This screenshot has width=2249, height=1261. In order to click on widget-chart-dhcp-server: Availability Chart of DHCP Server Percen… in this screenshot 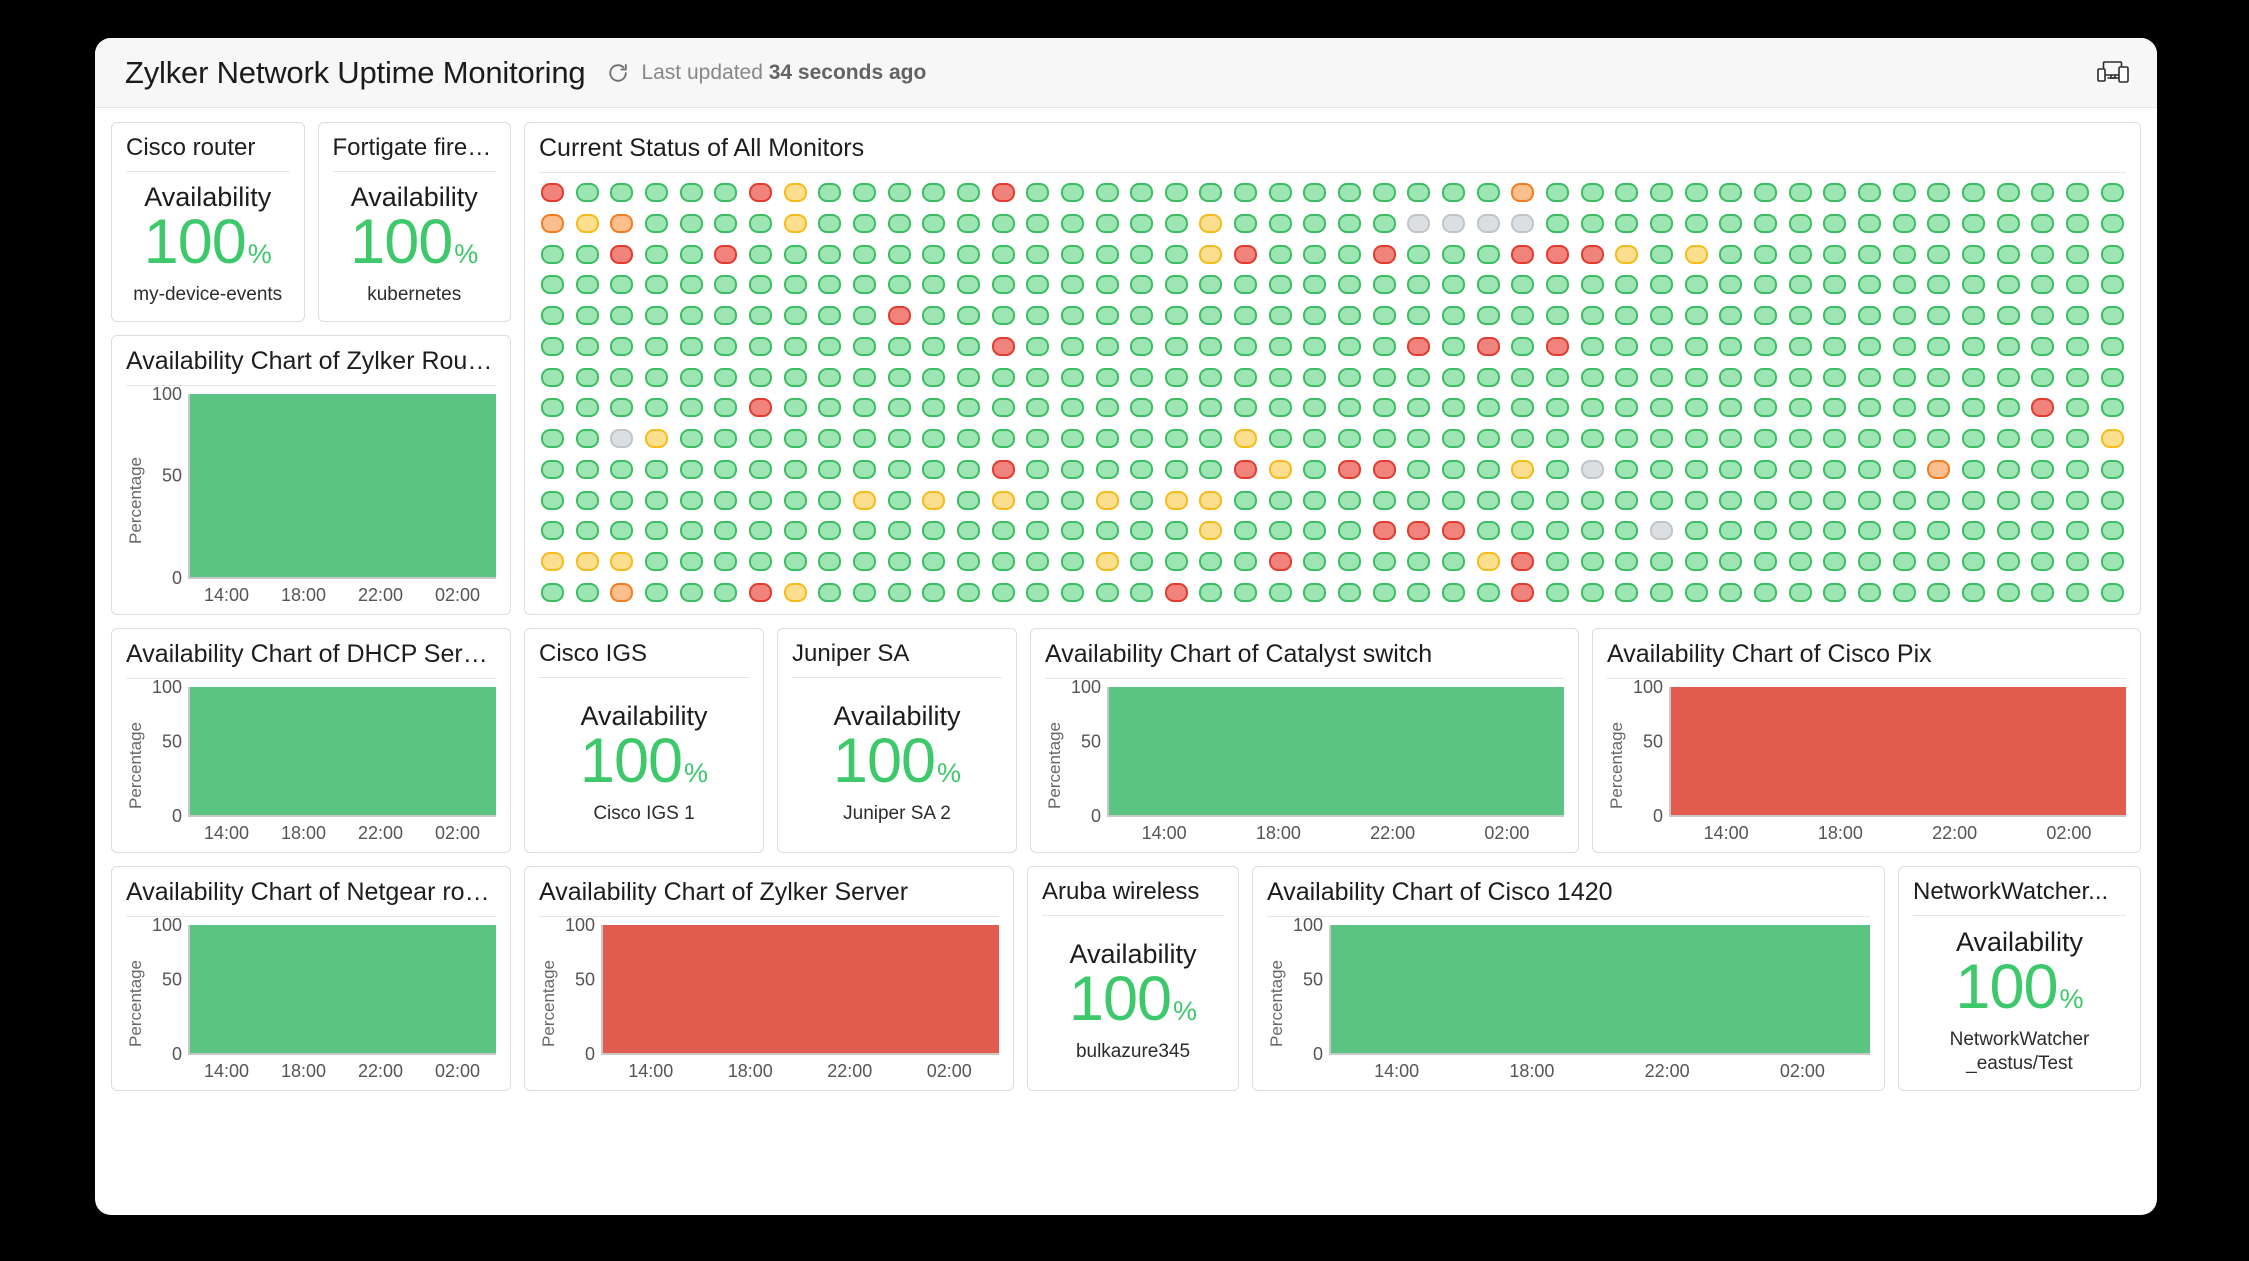, I will do `click(311, 740)`.